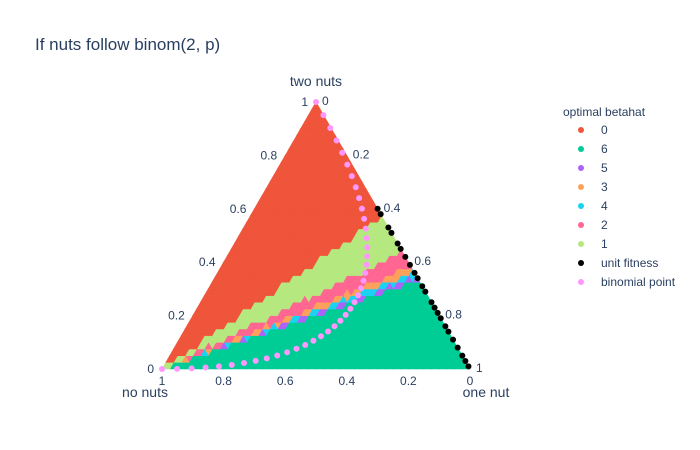 The width and height of the screenshot is (700, 450). Describe the element at coordinates (145, 392) in the screenshot. I see `axis-title-no-nuts: no nuts` at that location.